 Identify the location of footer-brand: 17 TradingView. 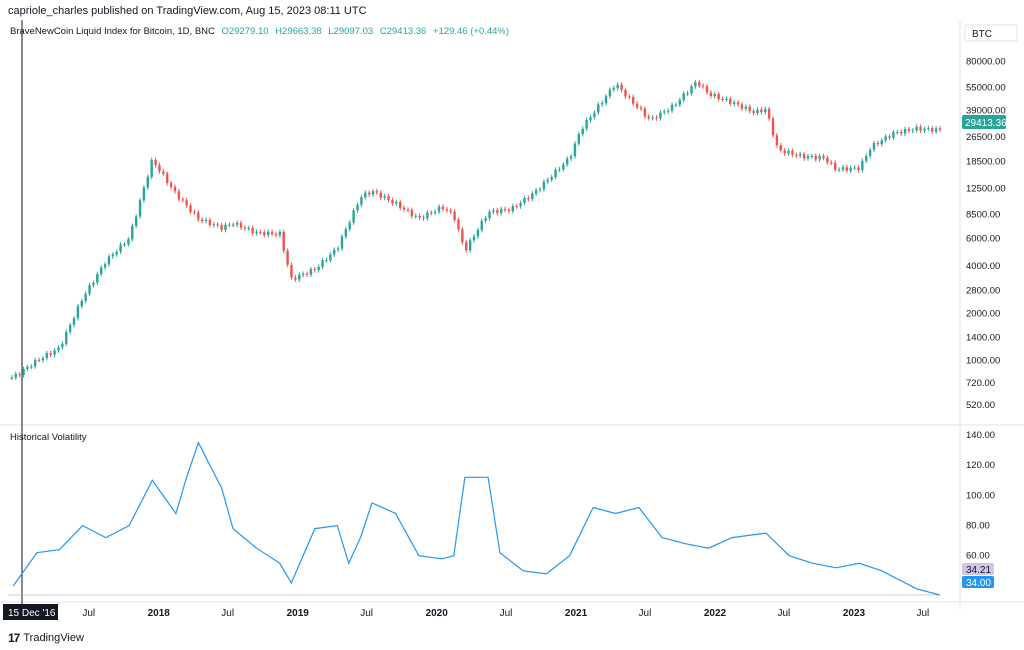
(46, 638).